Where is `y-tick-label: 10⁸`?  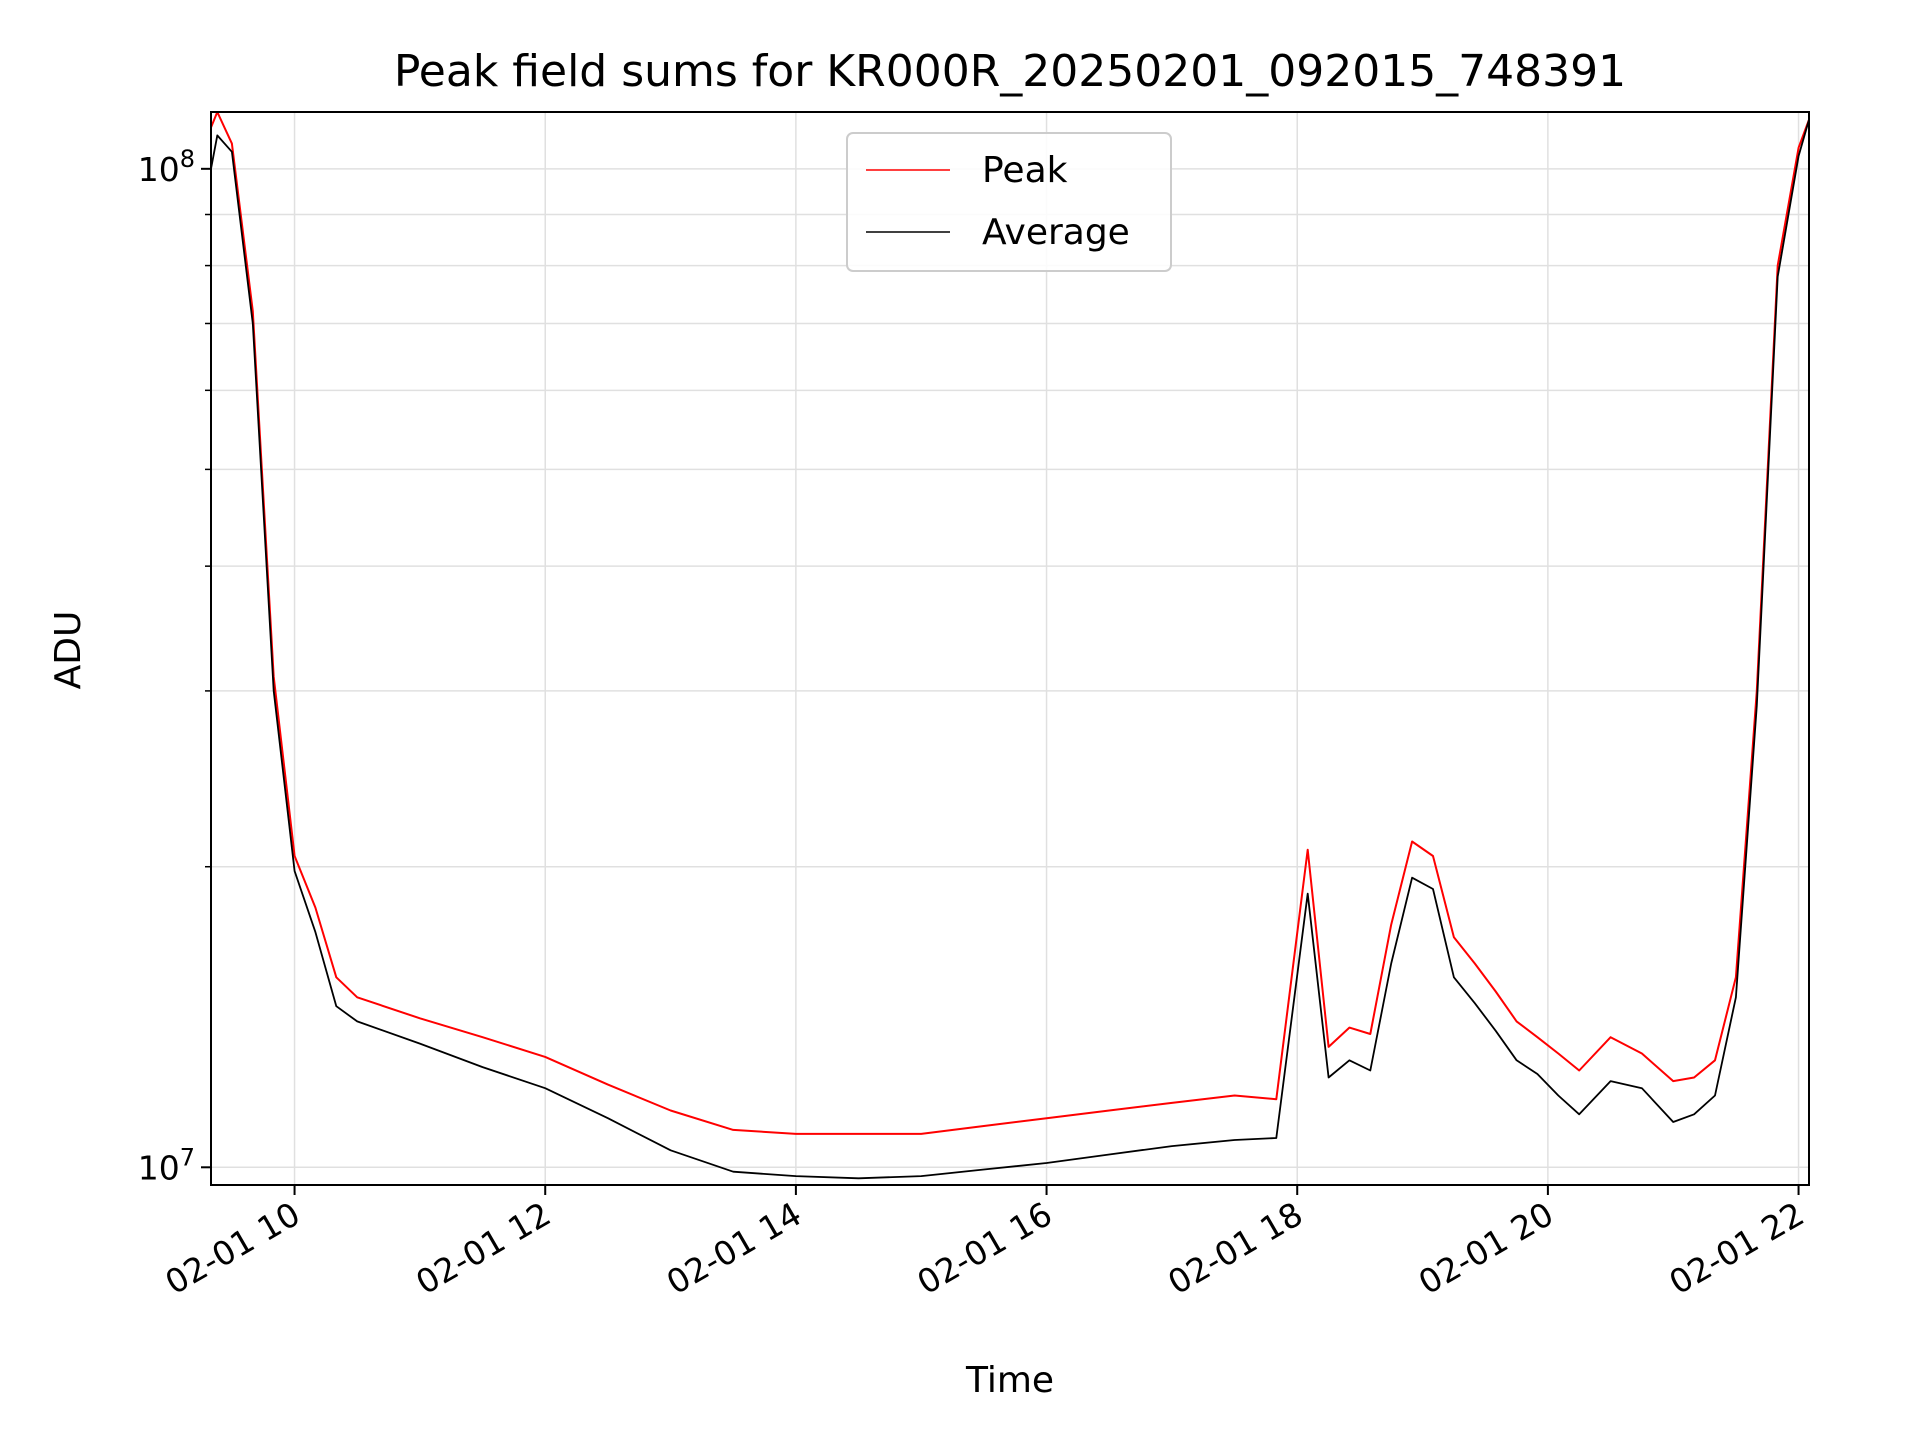
y-tick-label: 10⁸ is located at coordinates (166, 167).